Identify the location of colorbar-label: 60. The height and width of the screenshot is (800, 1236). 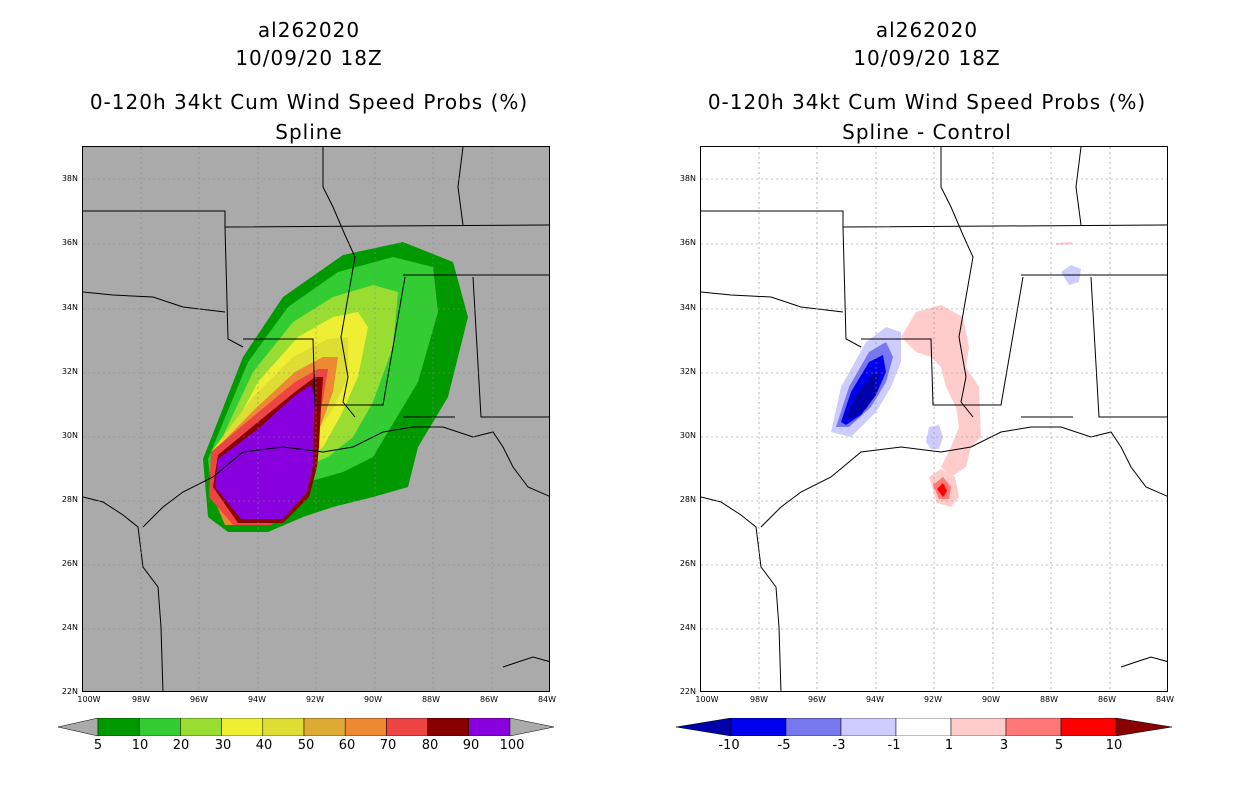
(347, 745).